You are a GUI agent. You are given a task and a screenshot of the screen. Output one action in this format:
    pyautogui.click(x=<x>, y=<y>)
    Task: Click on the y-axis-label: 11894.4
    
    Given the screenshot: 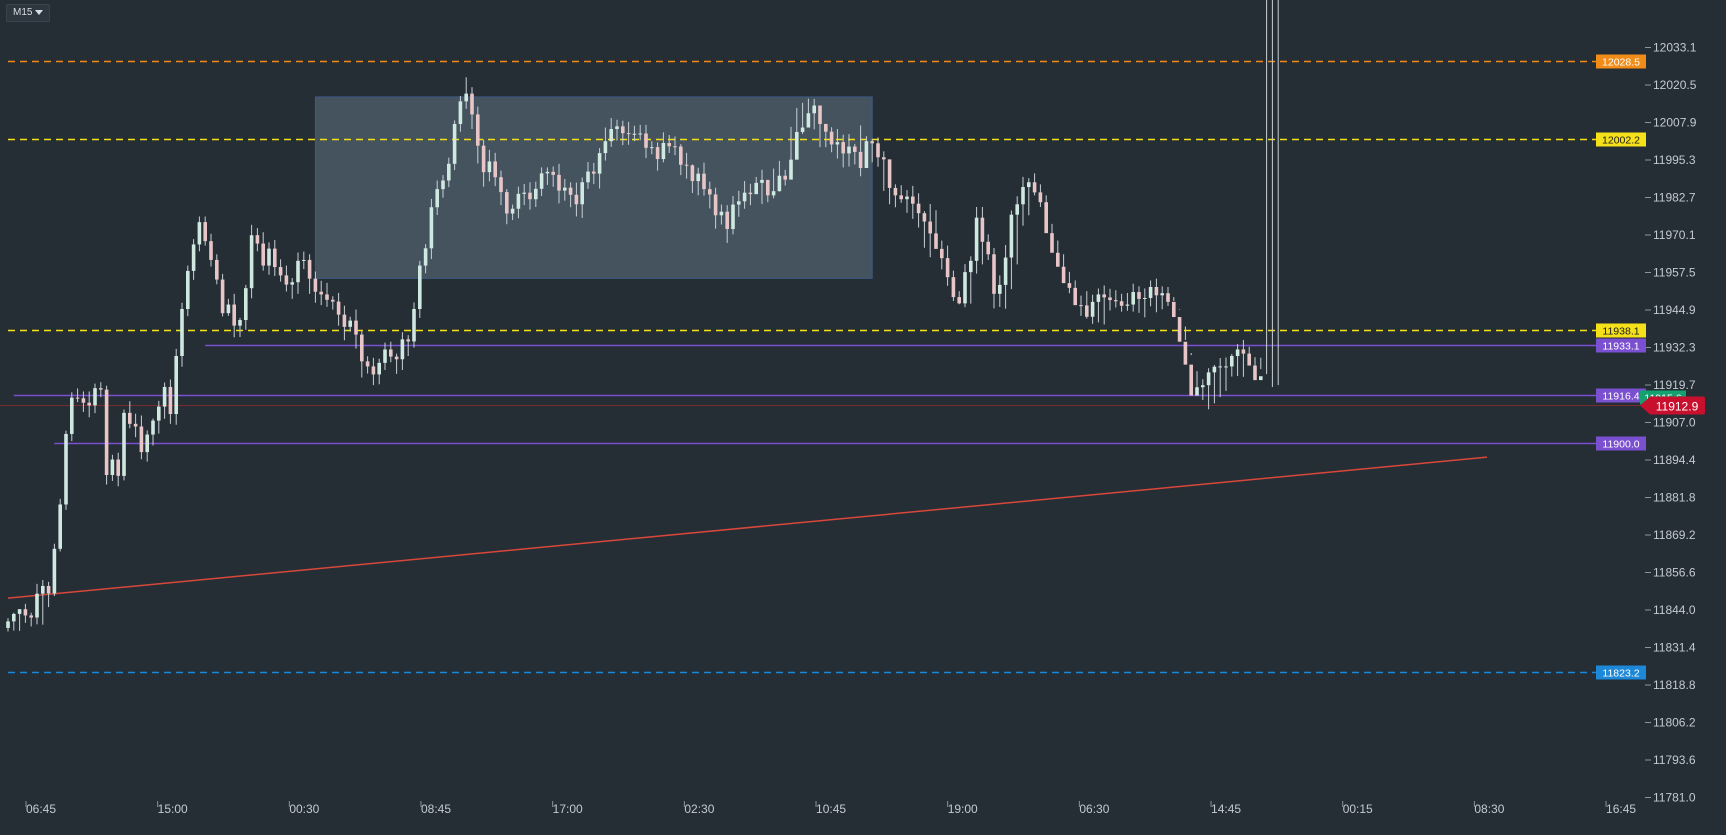 What is the action you would take?
    pyautogui.click(x=1674, y=460)
    